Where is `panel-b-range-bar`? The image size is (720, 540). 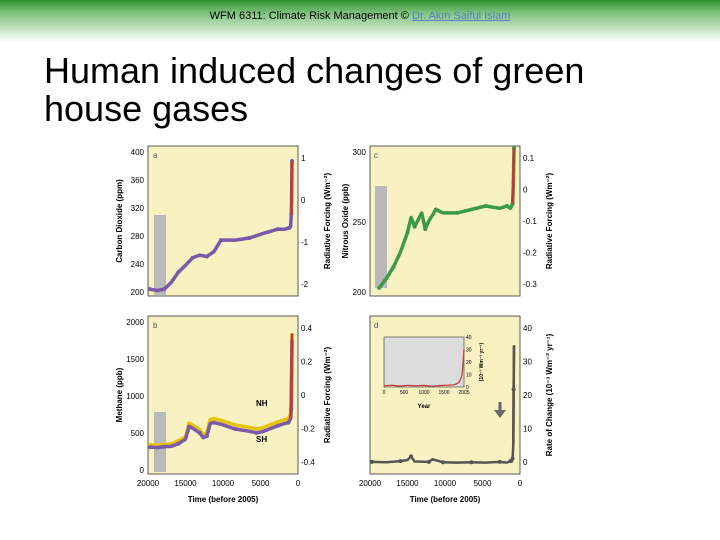
panel-b-range-bar is located at coordinates (160, 442).